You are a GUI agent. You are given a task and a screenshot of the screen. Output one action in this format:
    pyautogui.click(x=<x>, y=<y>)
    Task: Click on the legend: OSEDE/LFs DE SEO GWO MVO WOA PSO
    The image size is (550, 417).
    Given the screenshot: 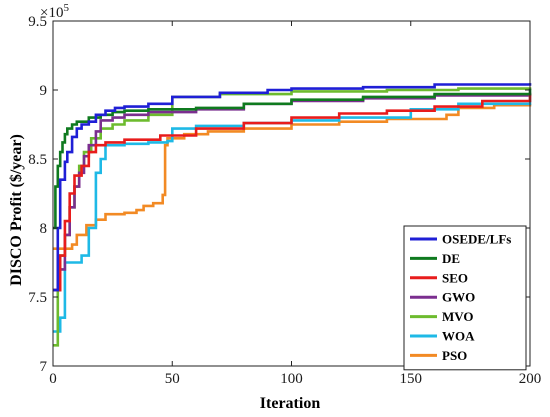 What is the action you would take?
    pyautogui.click(x=465, y=298)
    